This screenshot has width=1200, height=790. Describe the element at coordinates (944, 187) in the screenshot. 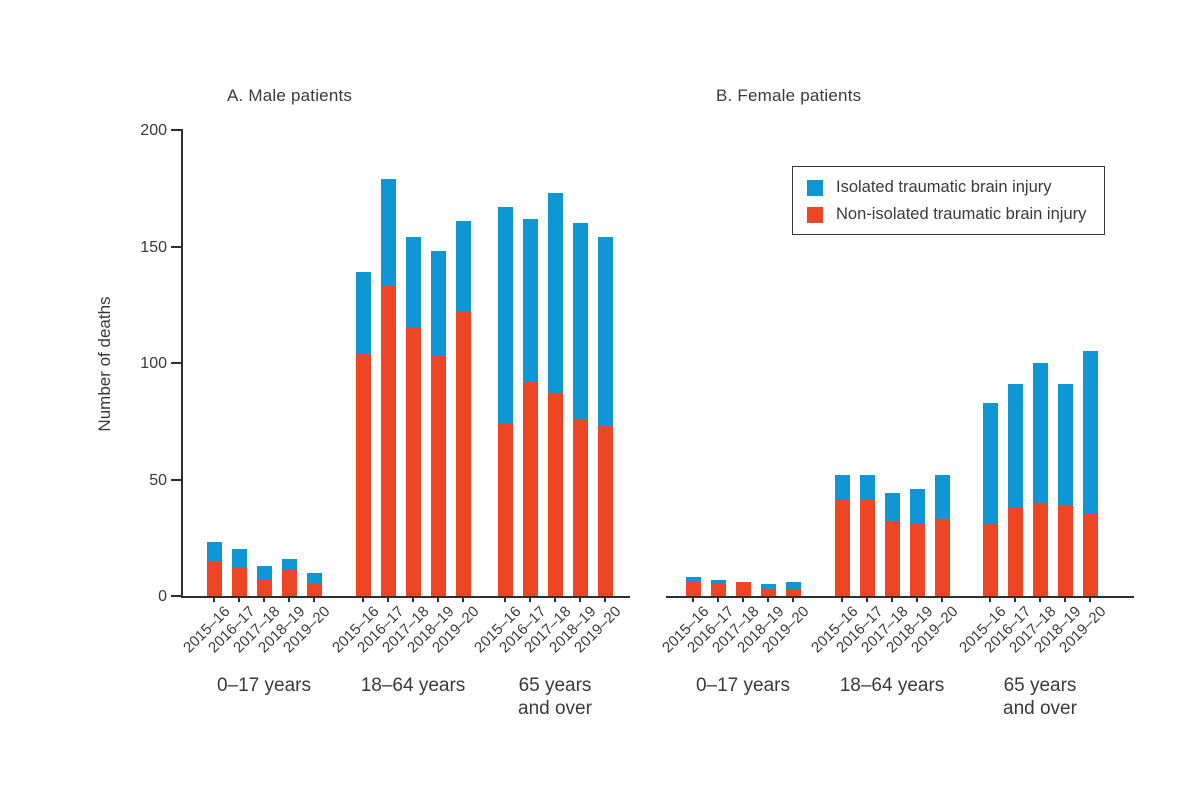

I see `legend-label-isolated: Isolated traumatic brain injury` at that location.